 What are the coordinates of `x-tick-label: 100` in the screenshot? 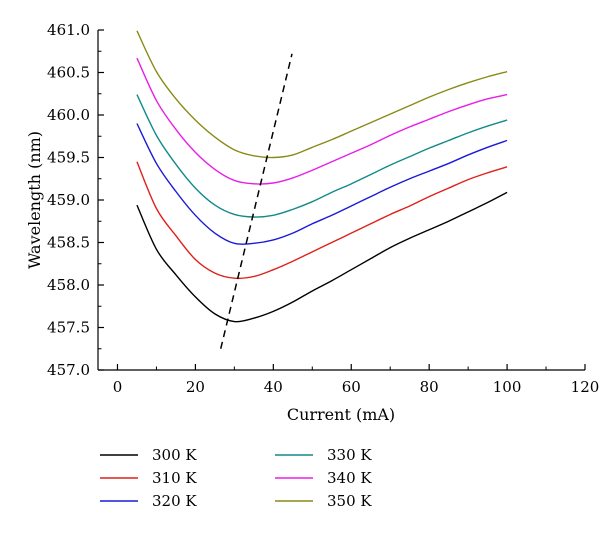 It's located at (507, 387).